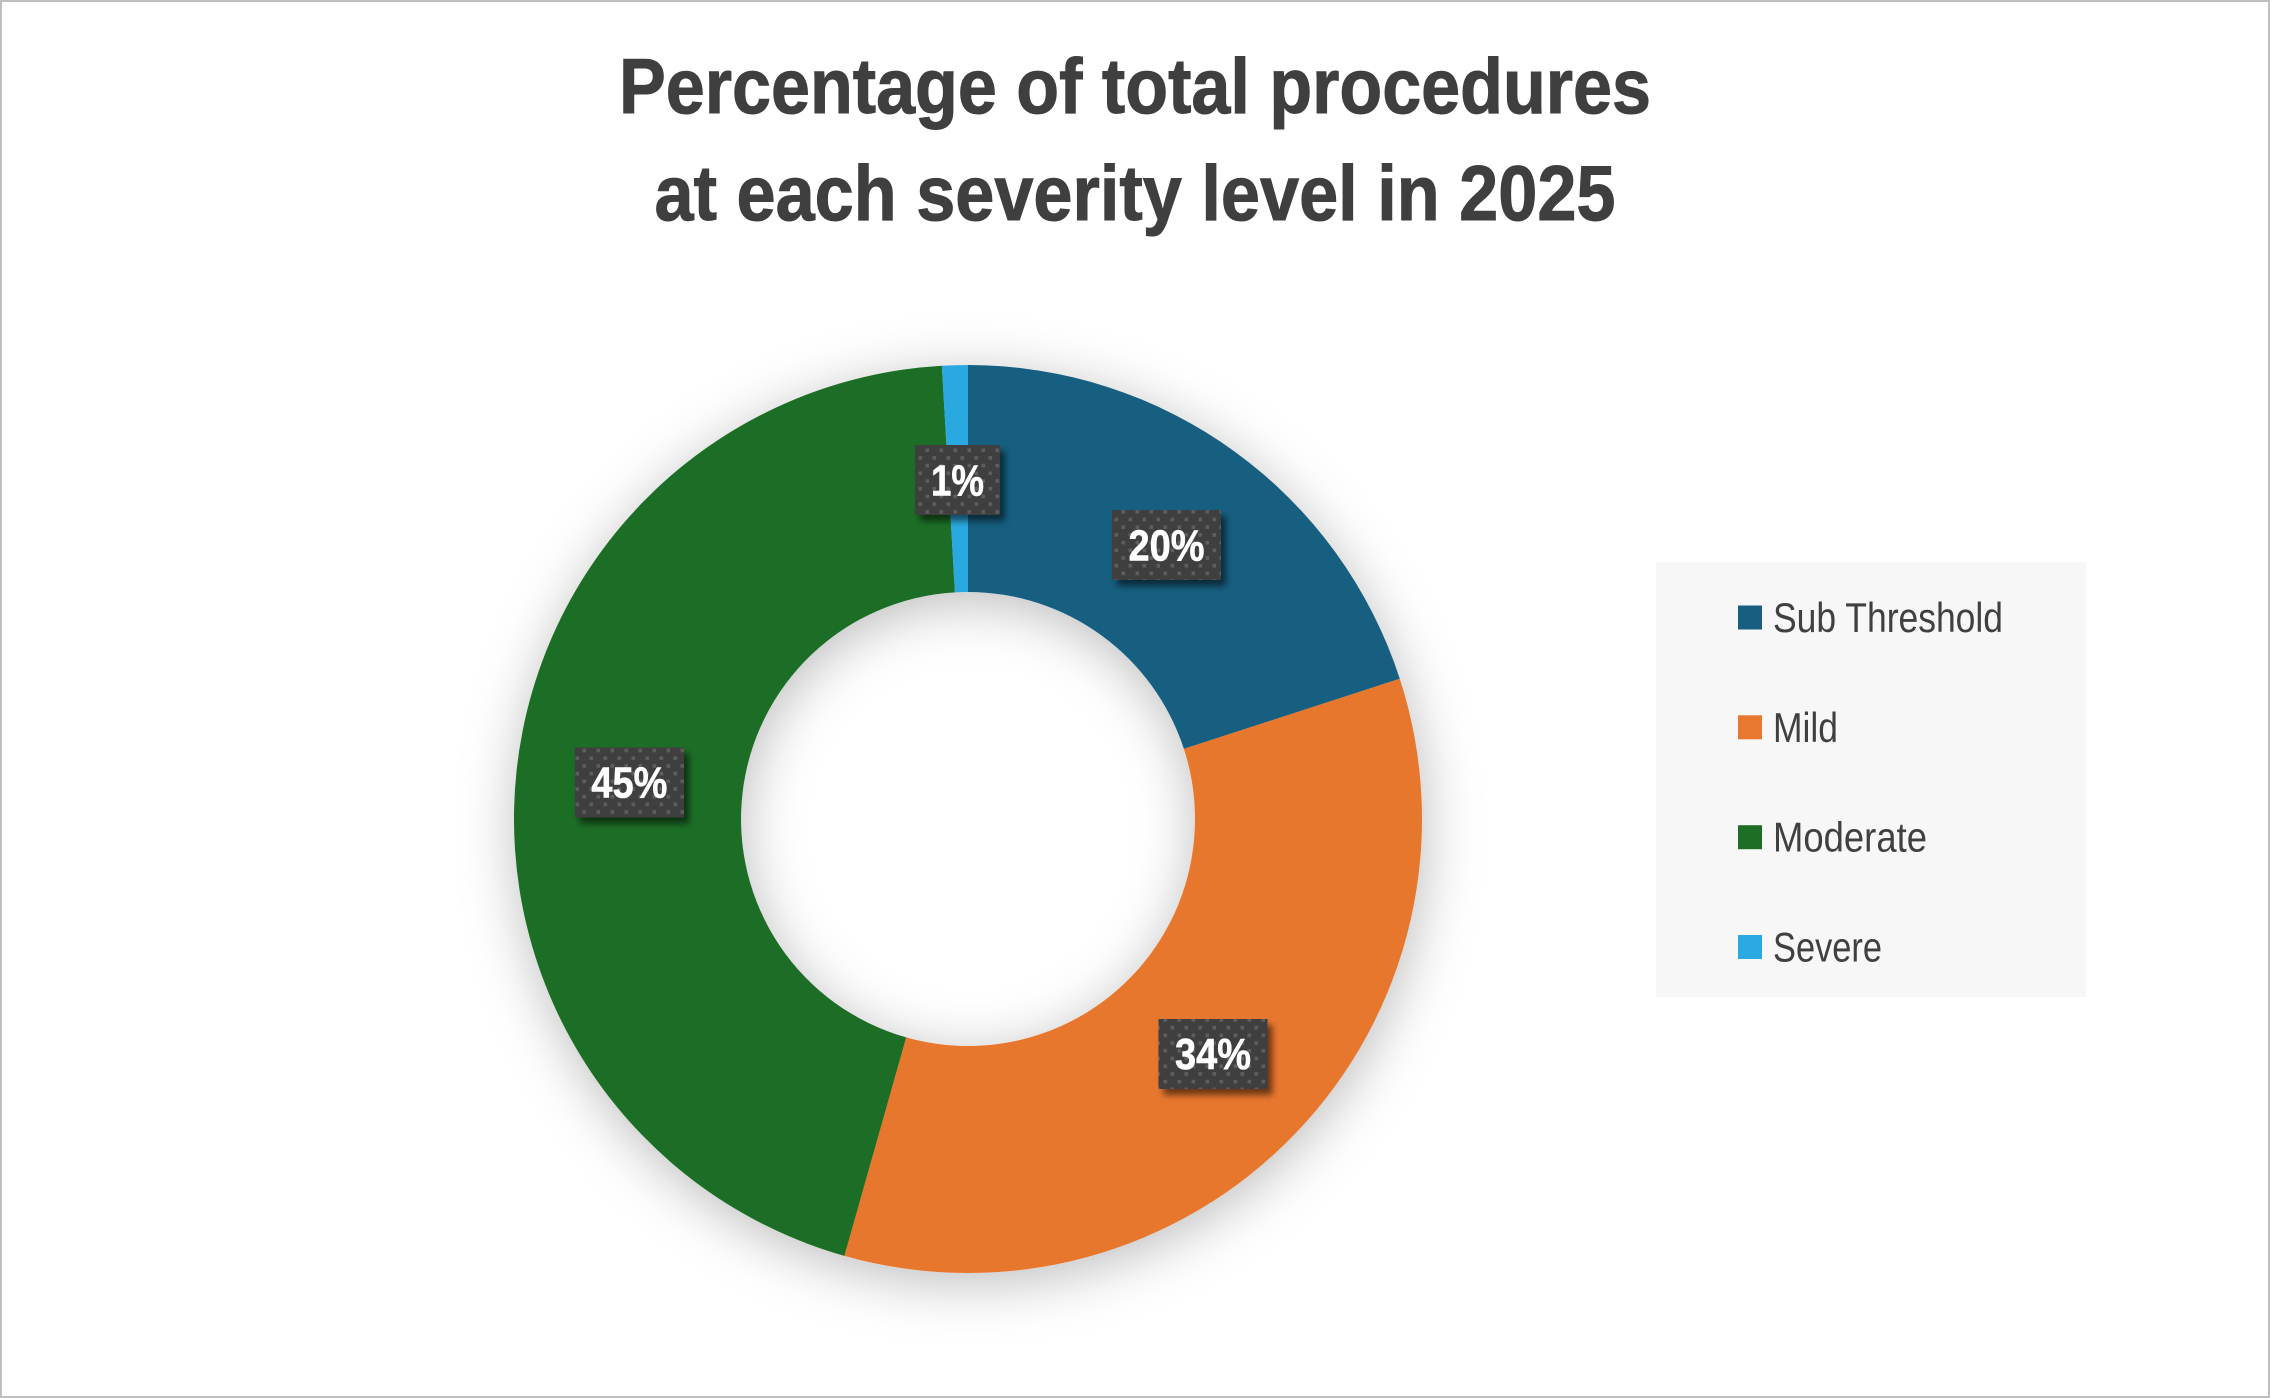  What do you see at coordinates (1850, 837) in the screenshot?
I see `svg-text: Moderate` at bounding box center [1850, 837].